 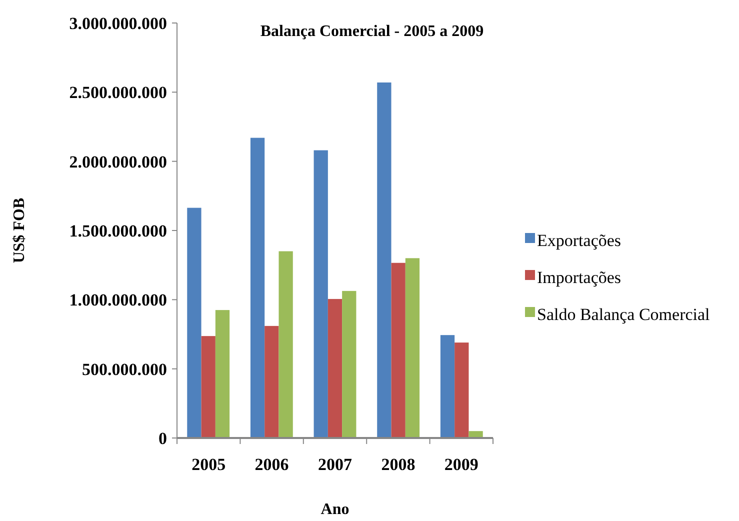 What do you see at coordinates (335, 509) in the screenshot?
I see `x-axis-title: Ano` at bounding box center [335, 509].